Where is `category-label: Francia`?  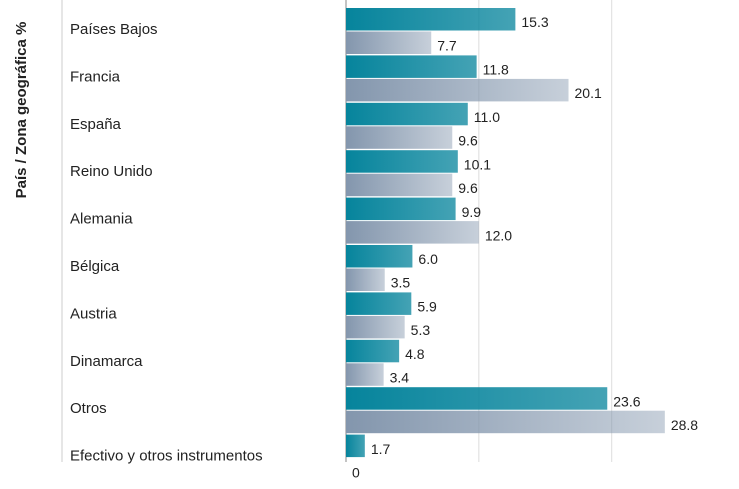 category-label: Francia is located at coordinates (95, 76).